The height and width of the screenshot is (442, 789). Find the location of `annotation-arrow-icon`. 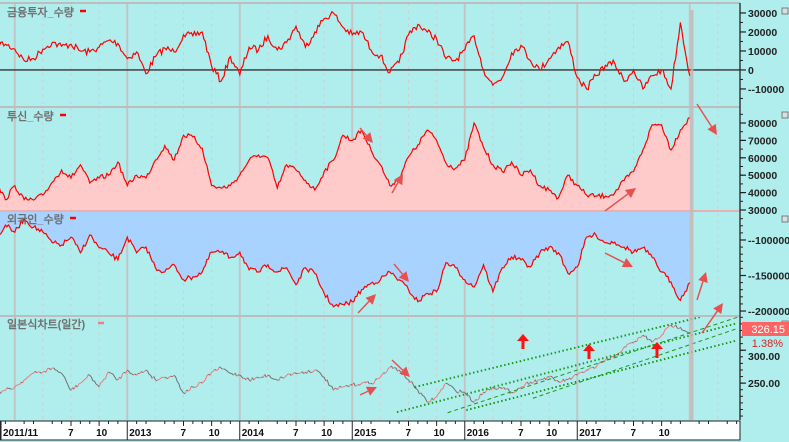

annotation-arrow-icon is located at coordinates (706, 119).